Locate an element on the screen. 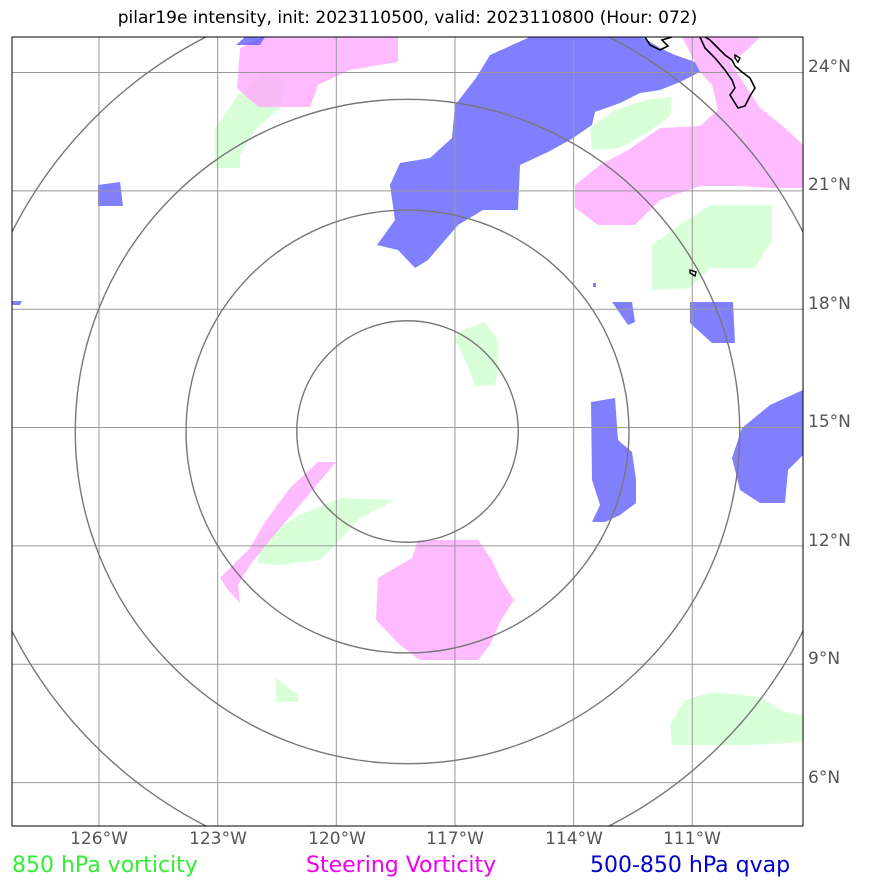  lat-tick-label: 6°N is located at coordinates (824, 778).